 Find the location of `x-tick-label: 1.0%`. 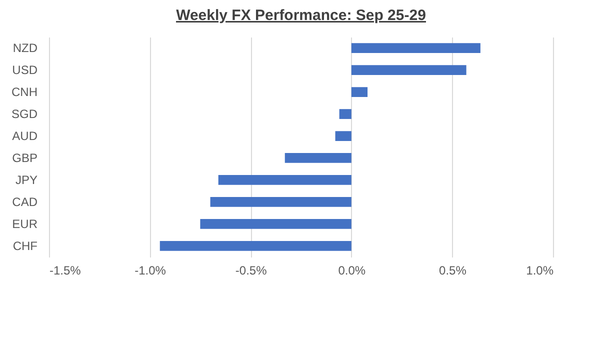

x-tick-label: 1.0% is located at coordinates (540, 271).